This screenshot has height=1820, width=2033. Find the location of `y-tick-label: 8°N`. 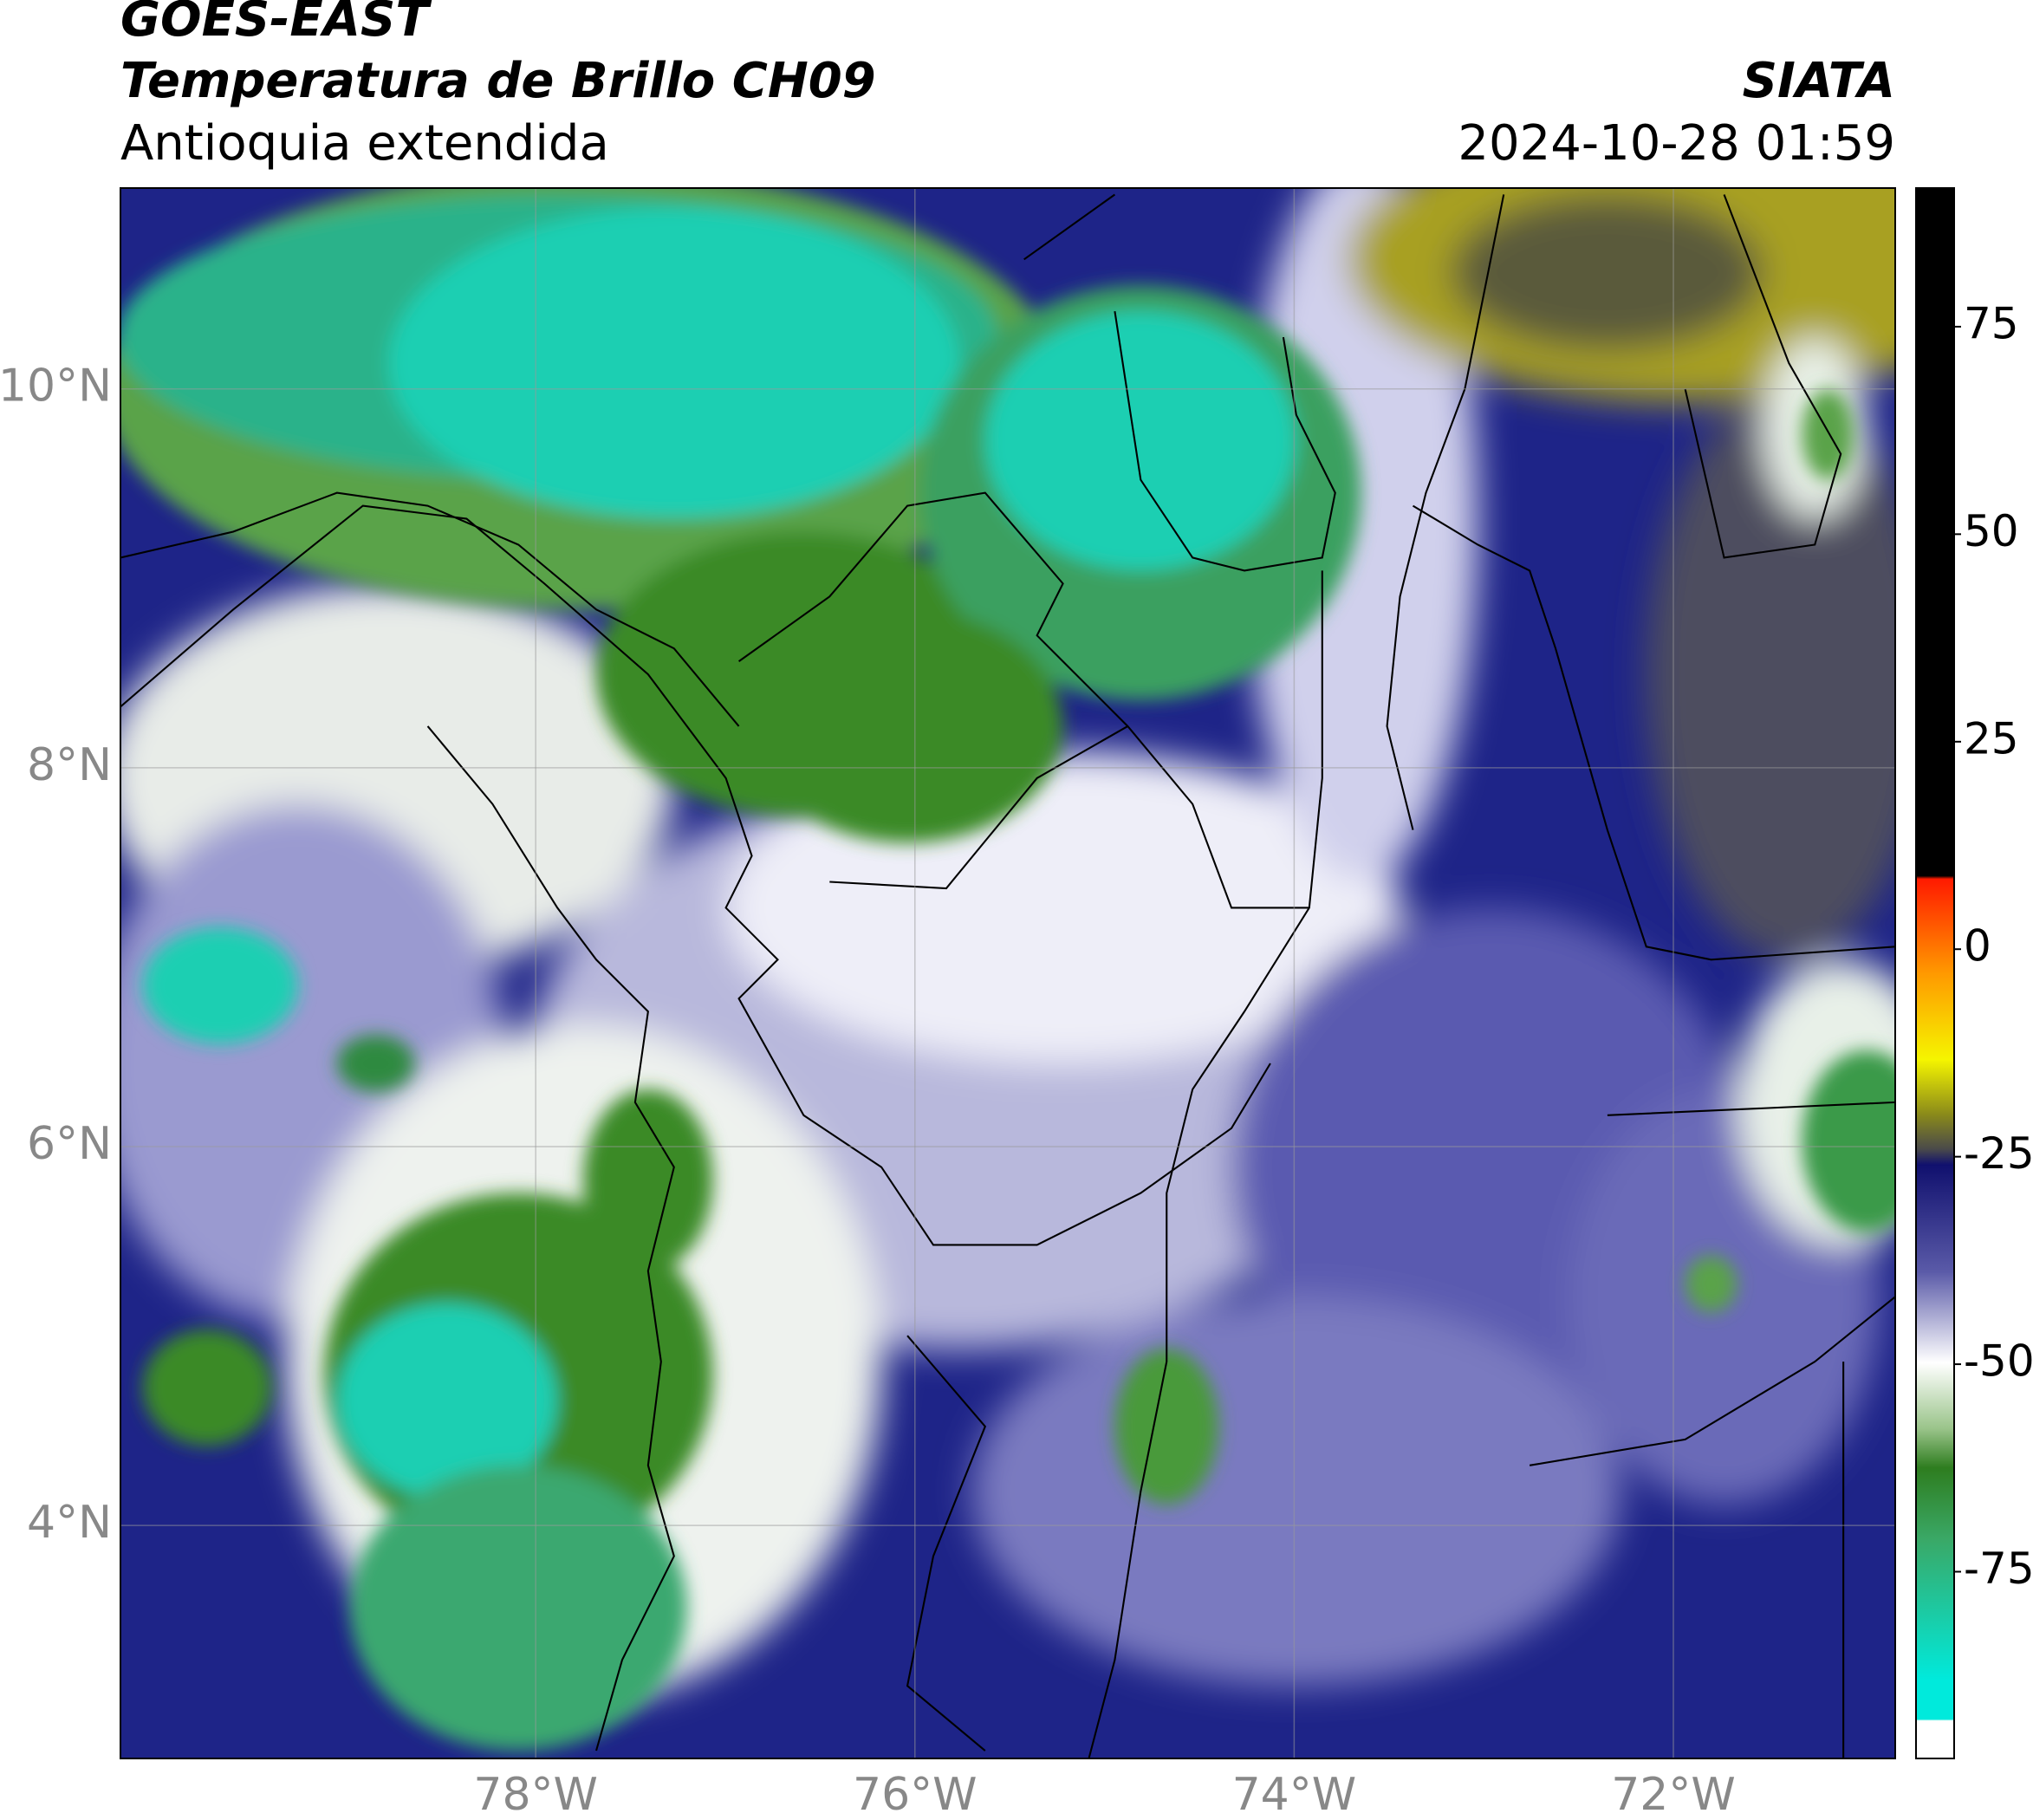

y-tick-label: 8°N is located at coordinates (69, 765).